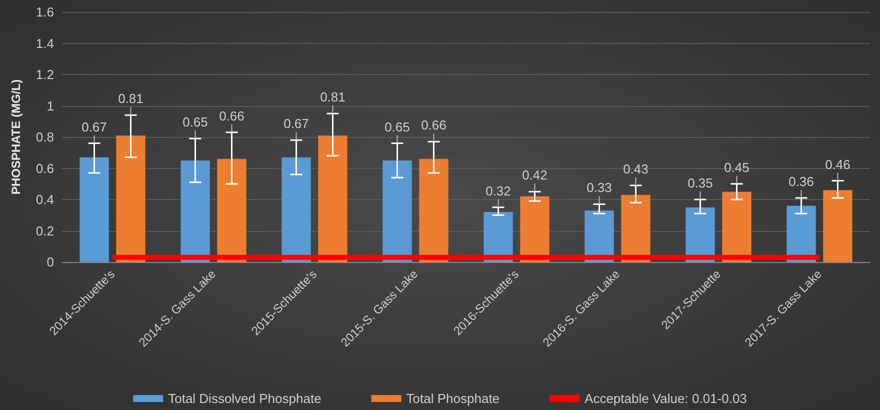 The width and height of the screenshot is (880, 410). I want to click on data-label: 0.36, so click(801, 181).